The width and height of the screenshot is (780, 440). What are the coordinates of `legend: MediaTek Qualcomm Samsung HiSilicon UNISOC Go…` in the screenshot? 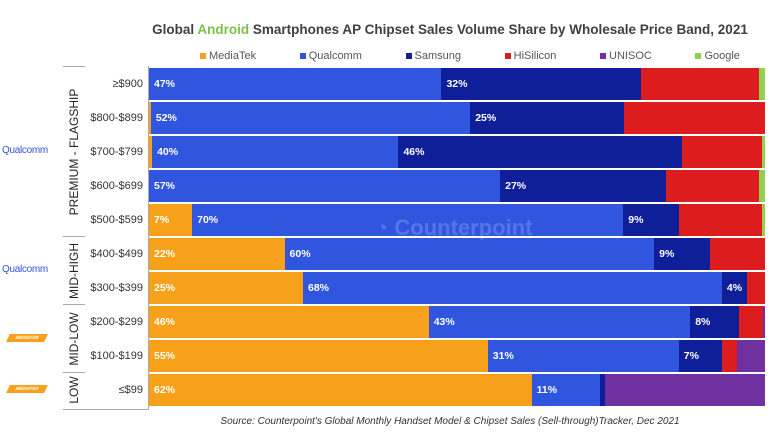 It's located at (470, 56).